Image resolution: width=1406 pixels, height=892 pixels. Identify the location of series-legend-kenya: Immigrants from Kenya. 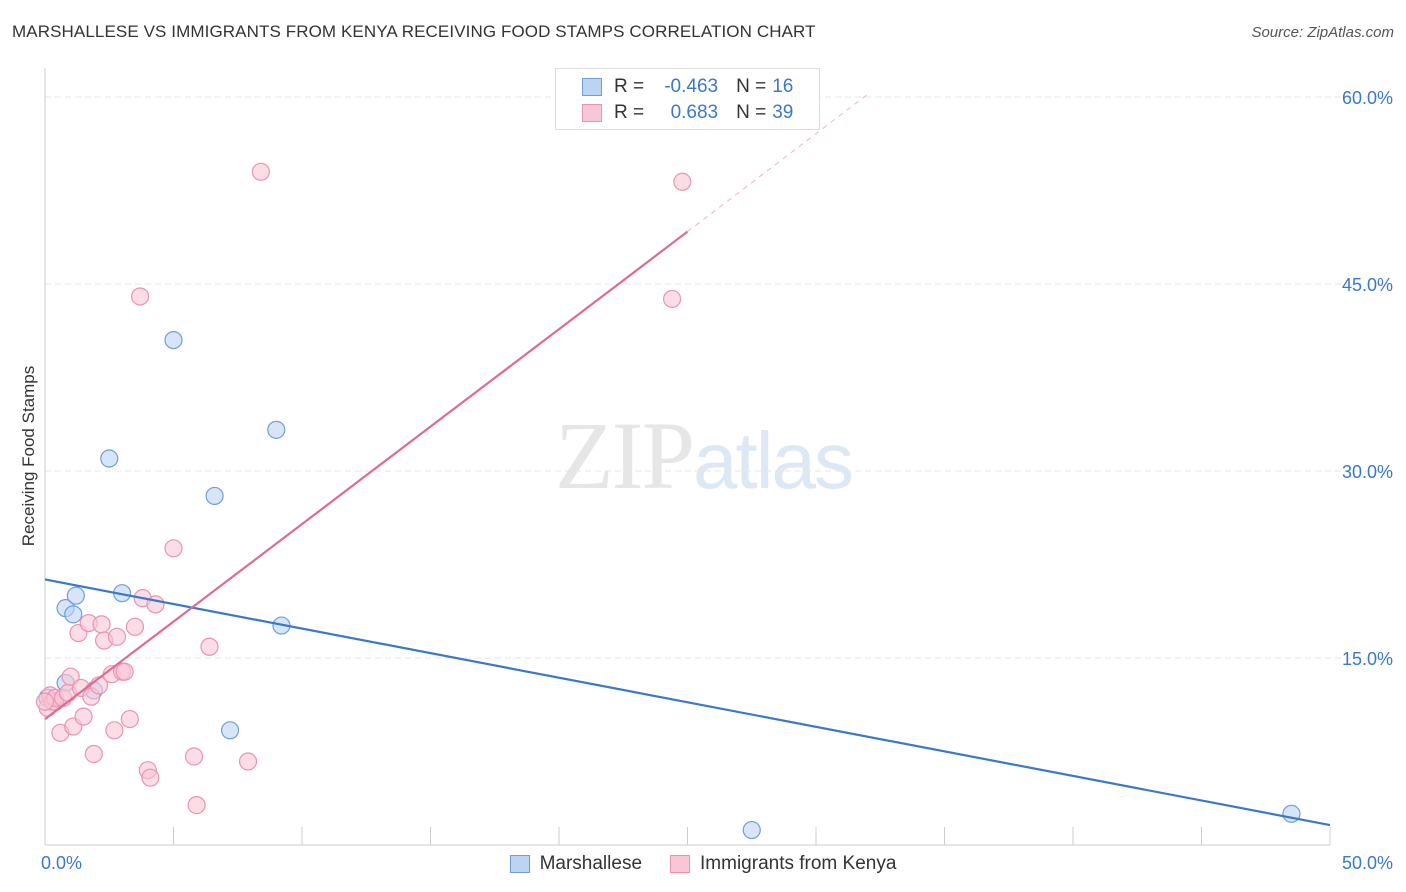
(783, 864).